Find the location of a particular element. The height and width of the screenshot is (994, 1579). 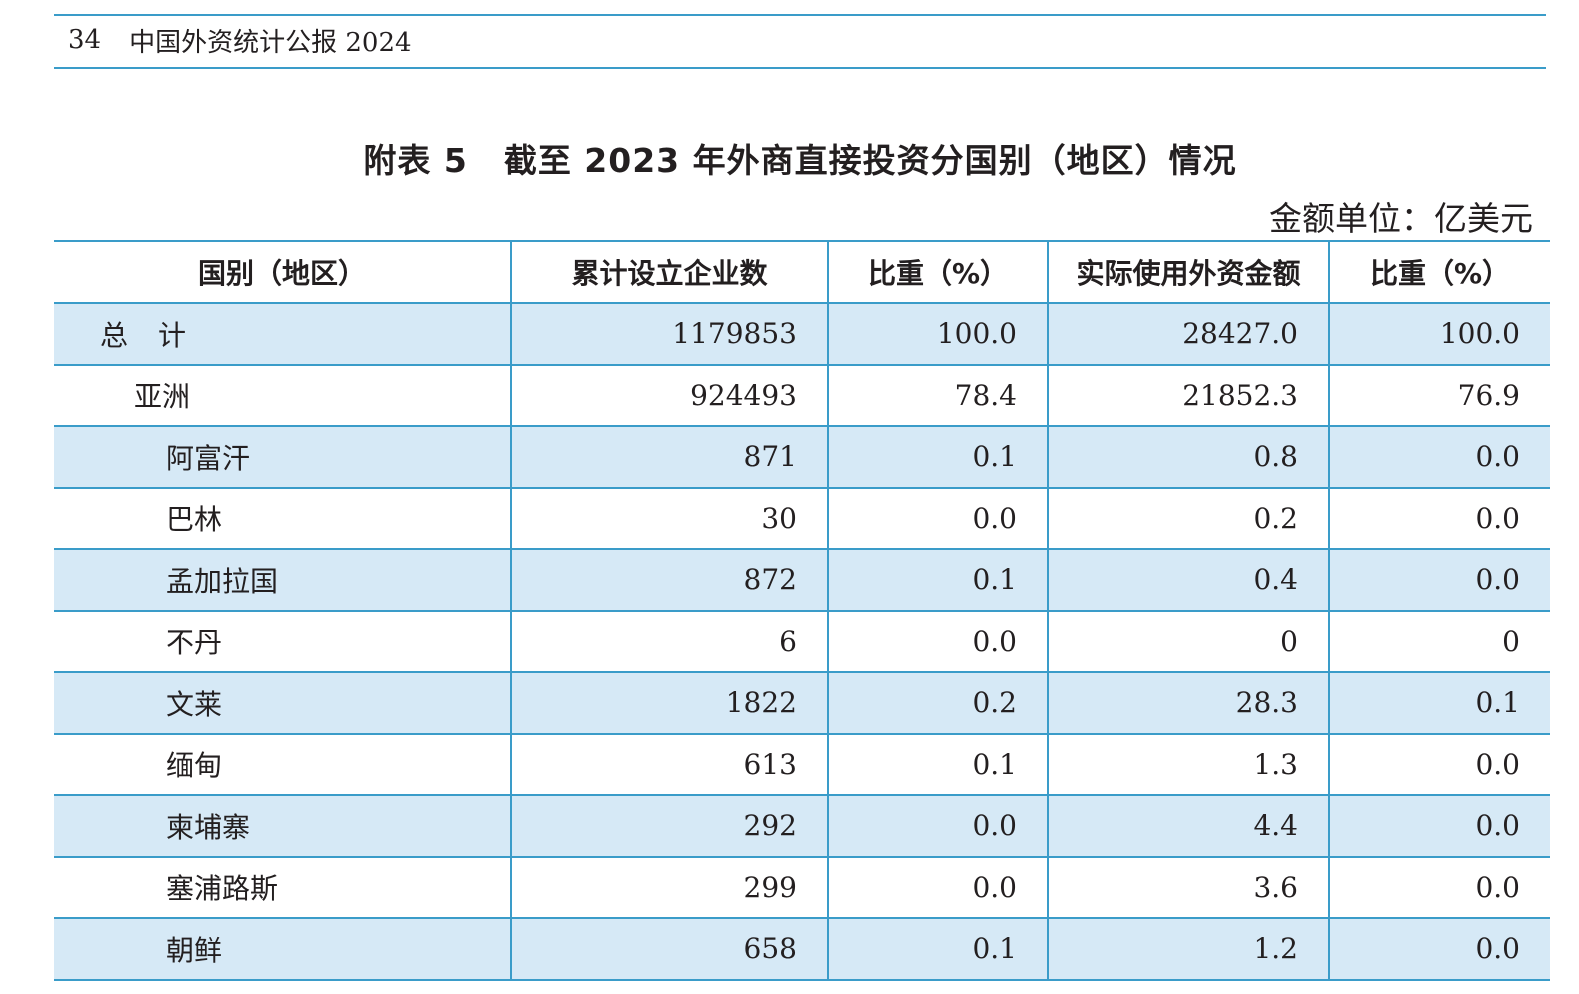

cell-enterprises: 299 is located at coordinates (669, 887).